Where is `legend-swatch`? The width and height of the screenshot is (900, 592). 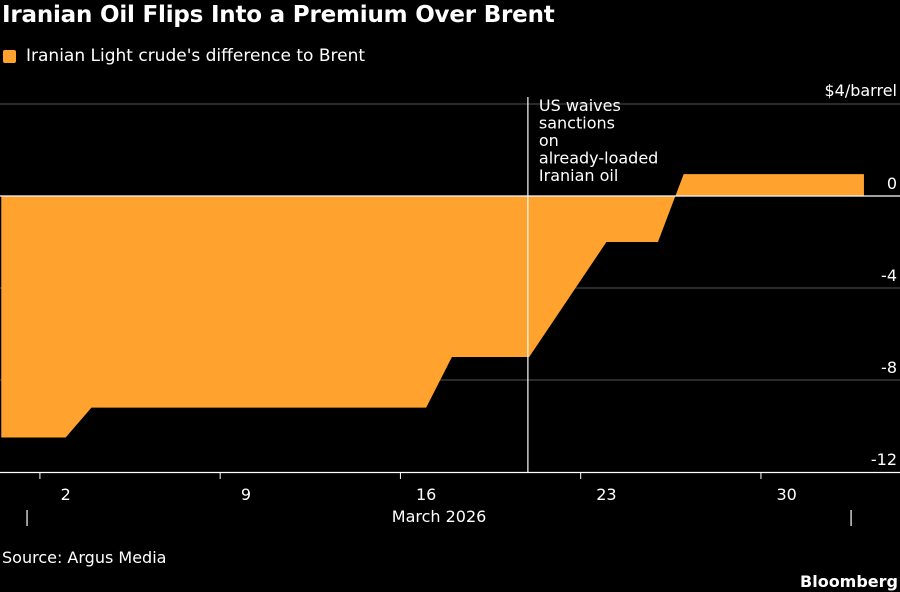 legend-swatch is located at coordinates (9, 56).